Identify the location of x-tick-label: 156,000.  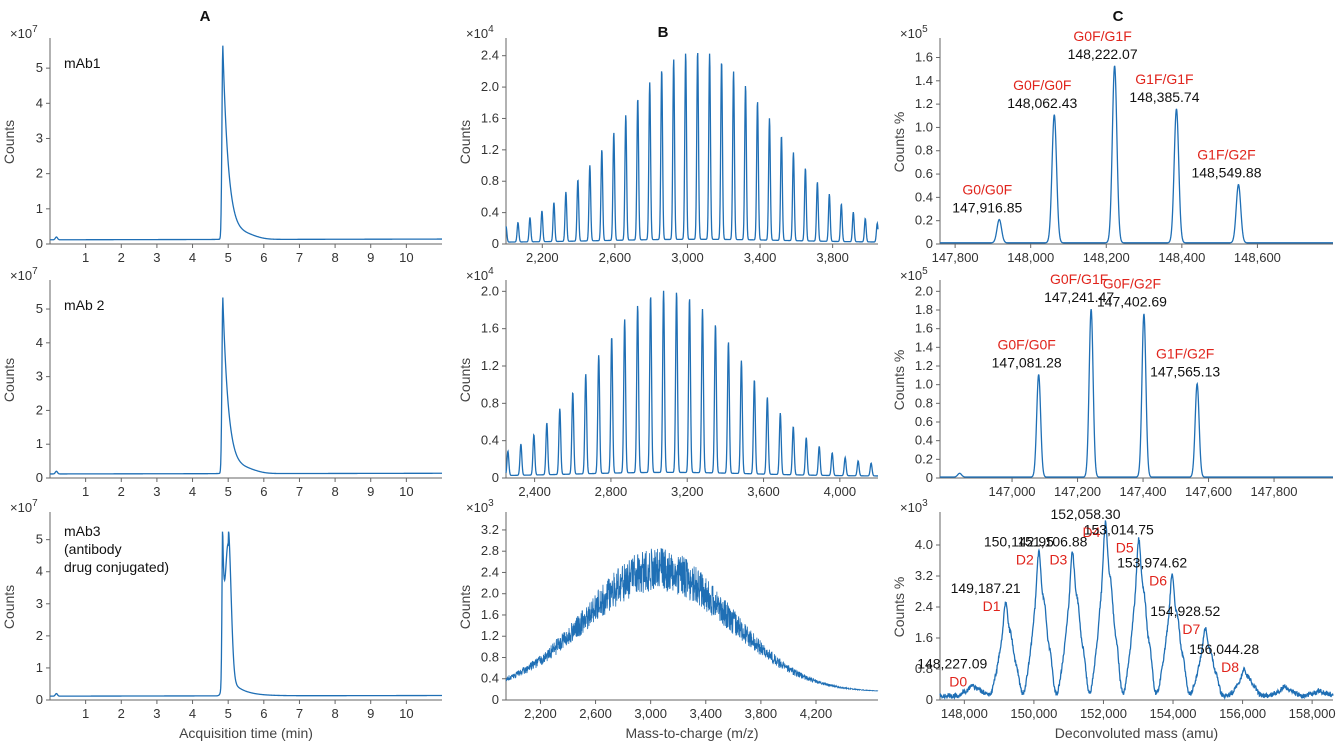
(1242, 713).